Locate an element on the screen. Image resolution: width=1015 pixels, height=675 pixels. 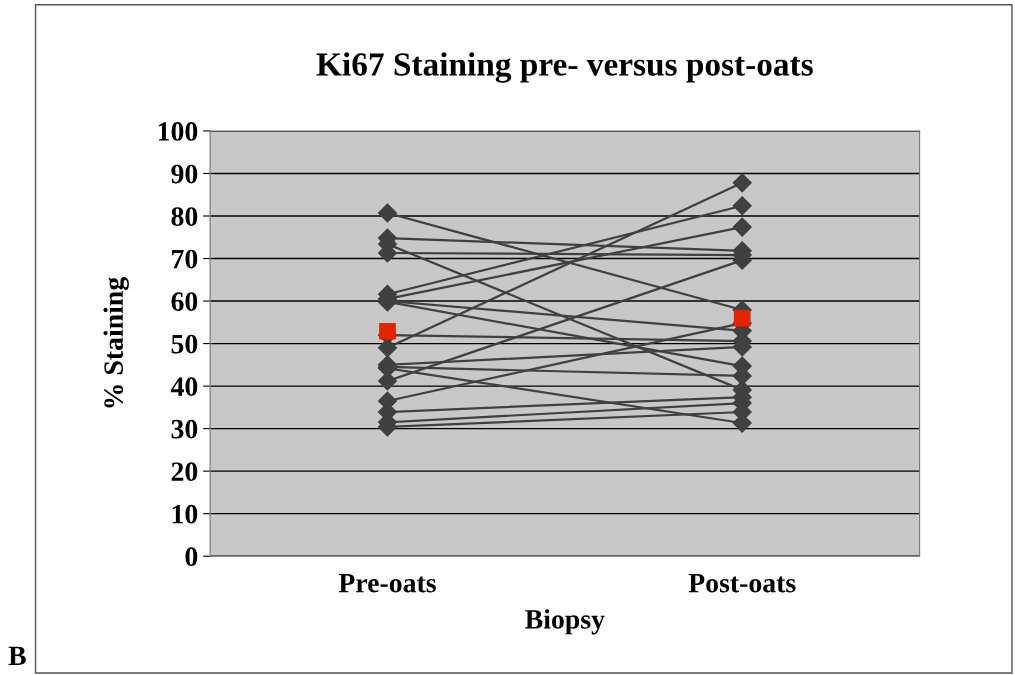
y-tick-label: 30 is located at coordinates (184, 429).